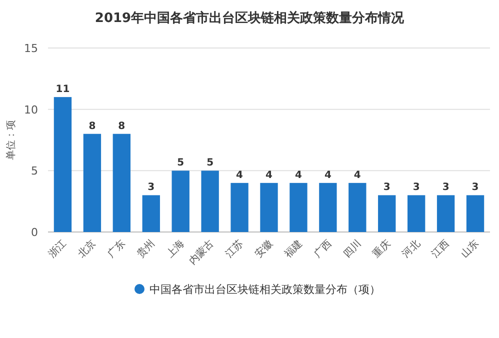  I want to click on y-tick-label: 5, so click(34, 171).